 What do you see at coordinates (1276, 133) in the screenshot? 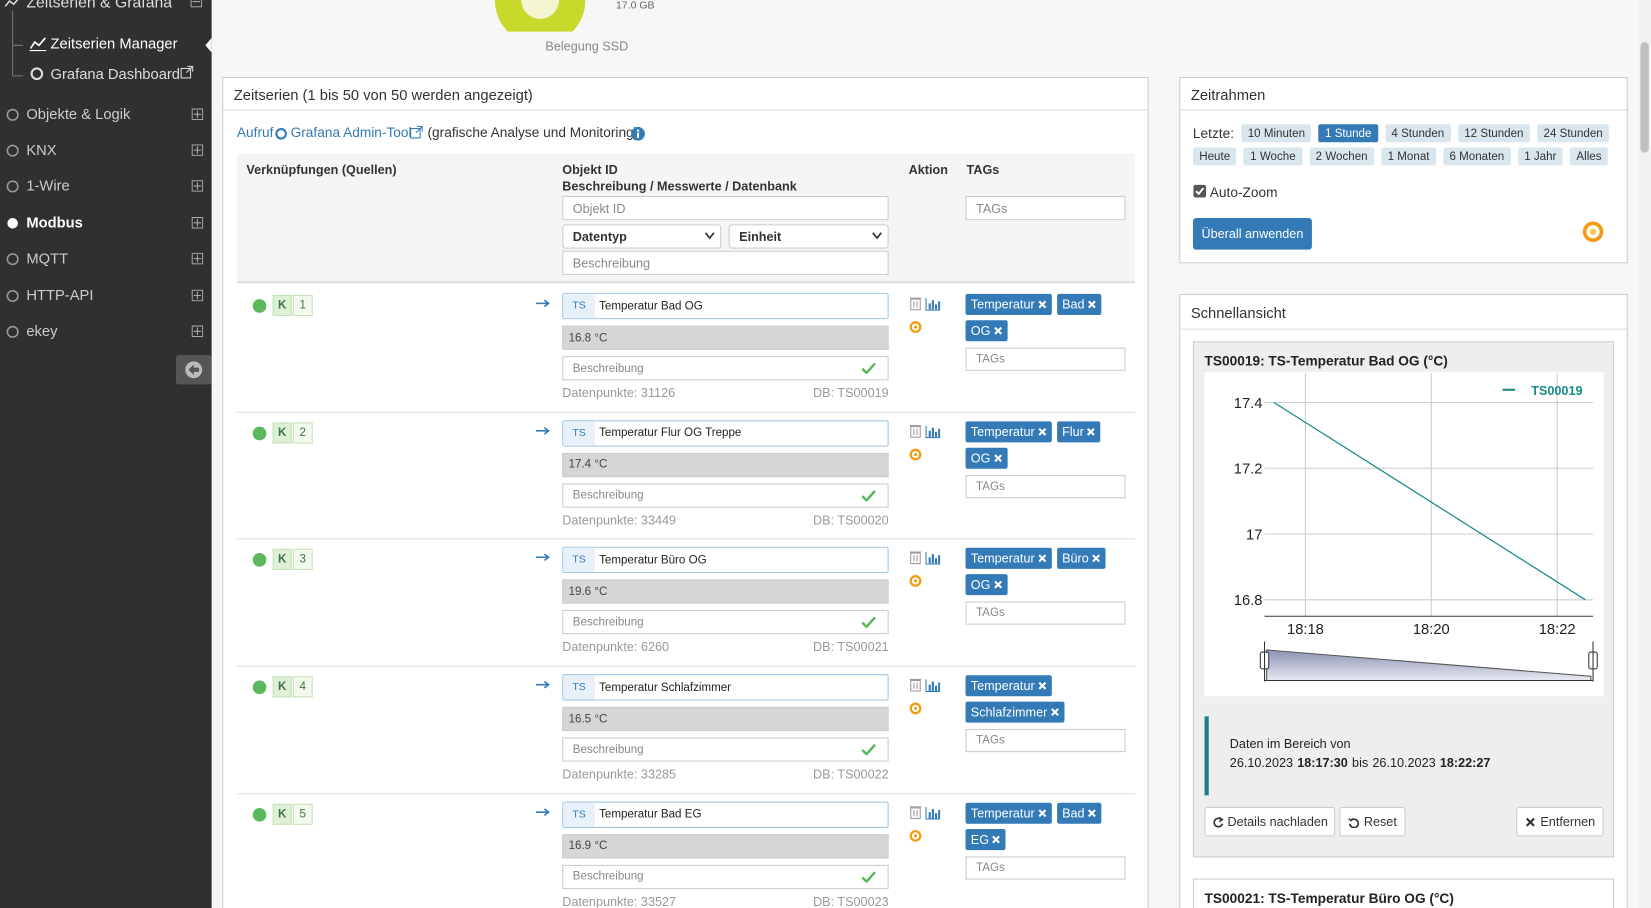
I see `timeframe-button: 10 Minuten` at bounding box center [1276, 133].